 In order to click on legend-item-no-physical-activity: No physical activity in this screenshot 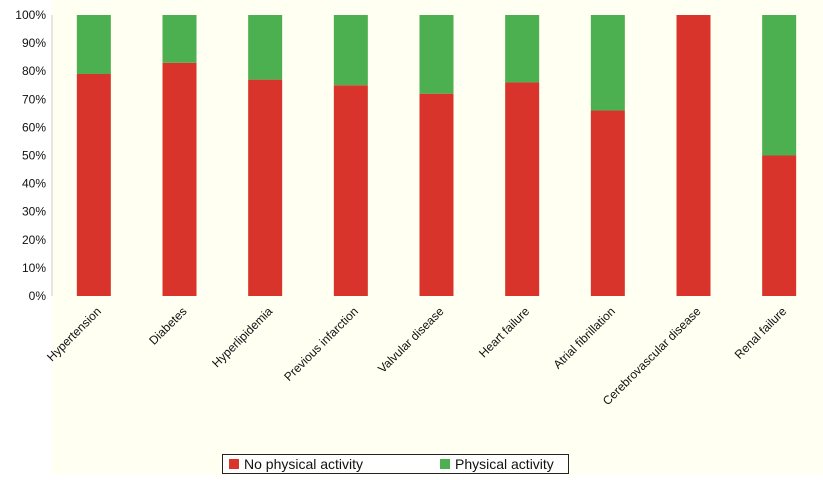, I will do `click(294, 464)`.